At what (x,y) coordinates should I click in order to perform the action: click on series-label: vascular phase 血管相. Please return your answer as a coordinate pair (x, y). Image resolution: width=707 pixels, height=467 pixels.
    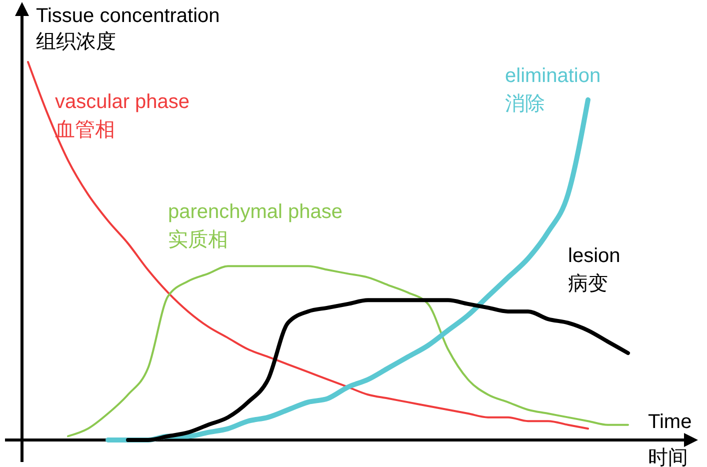
    Looking at the image, I should click on (122, 116).